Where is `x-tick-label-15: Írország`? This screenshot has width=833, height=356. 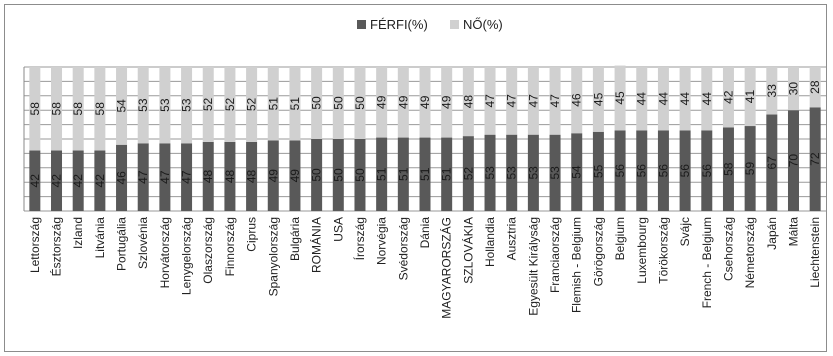 x-tick-label-15: Írország is located at coordinates (359, 238).